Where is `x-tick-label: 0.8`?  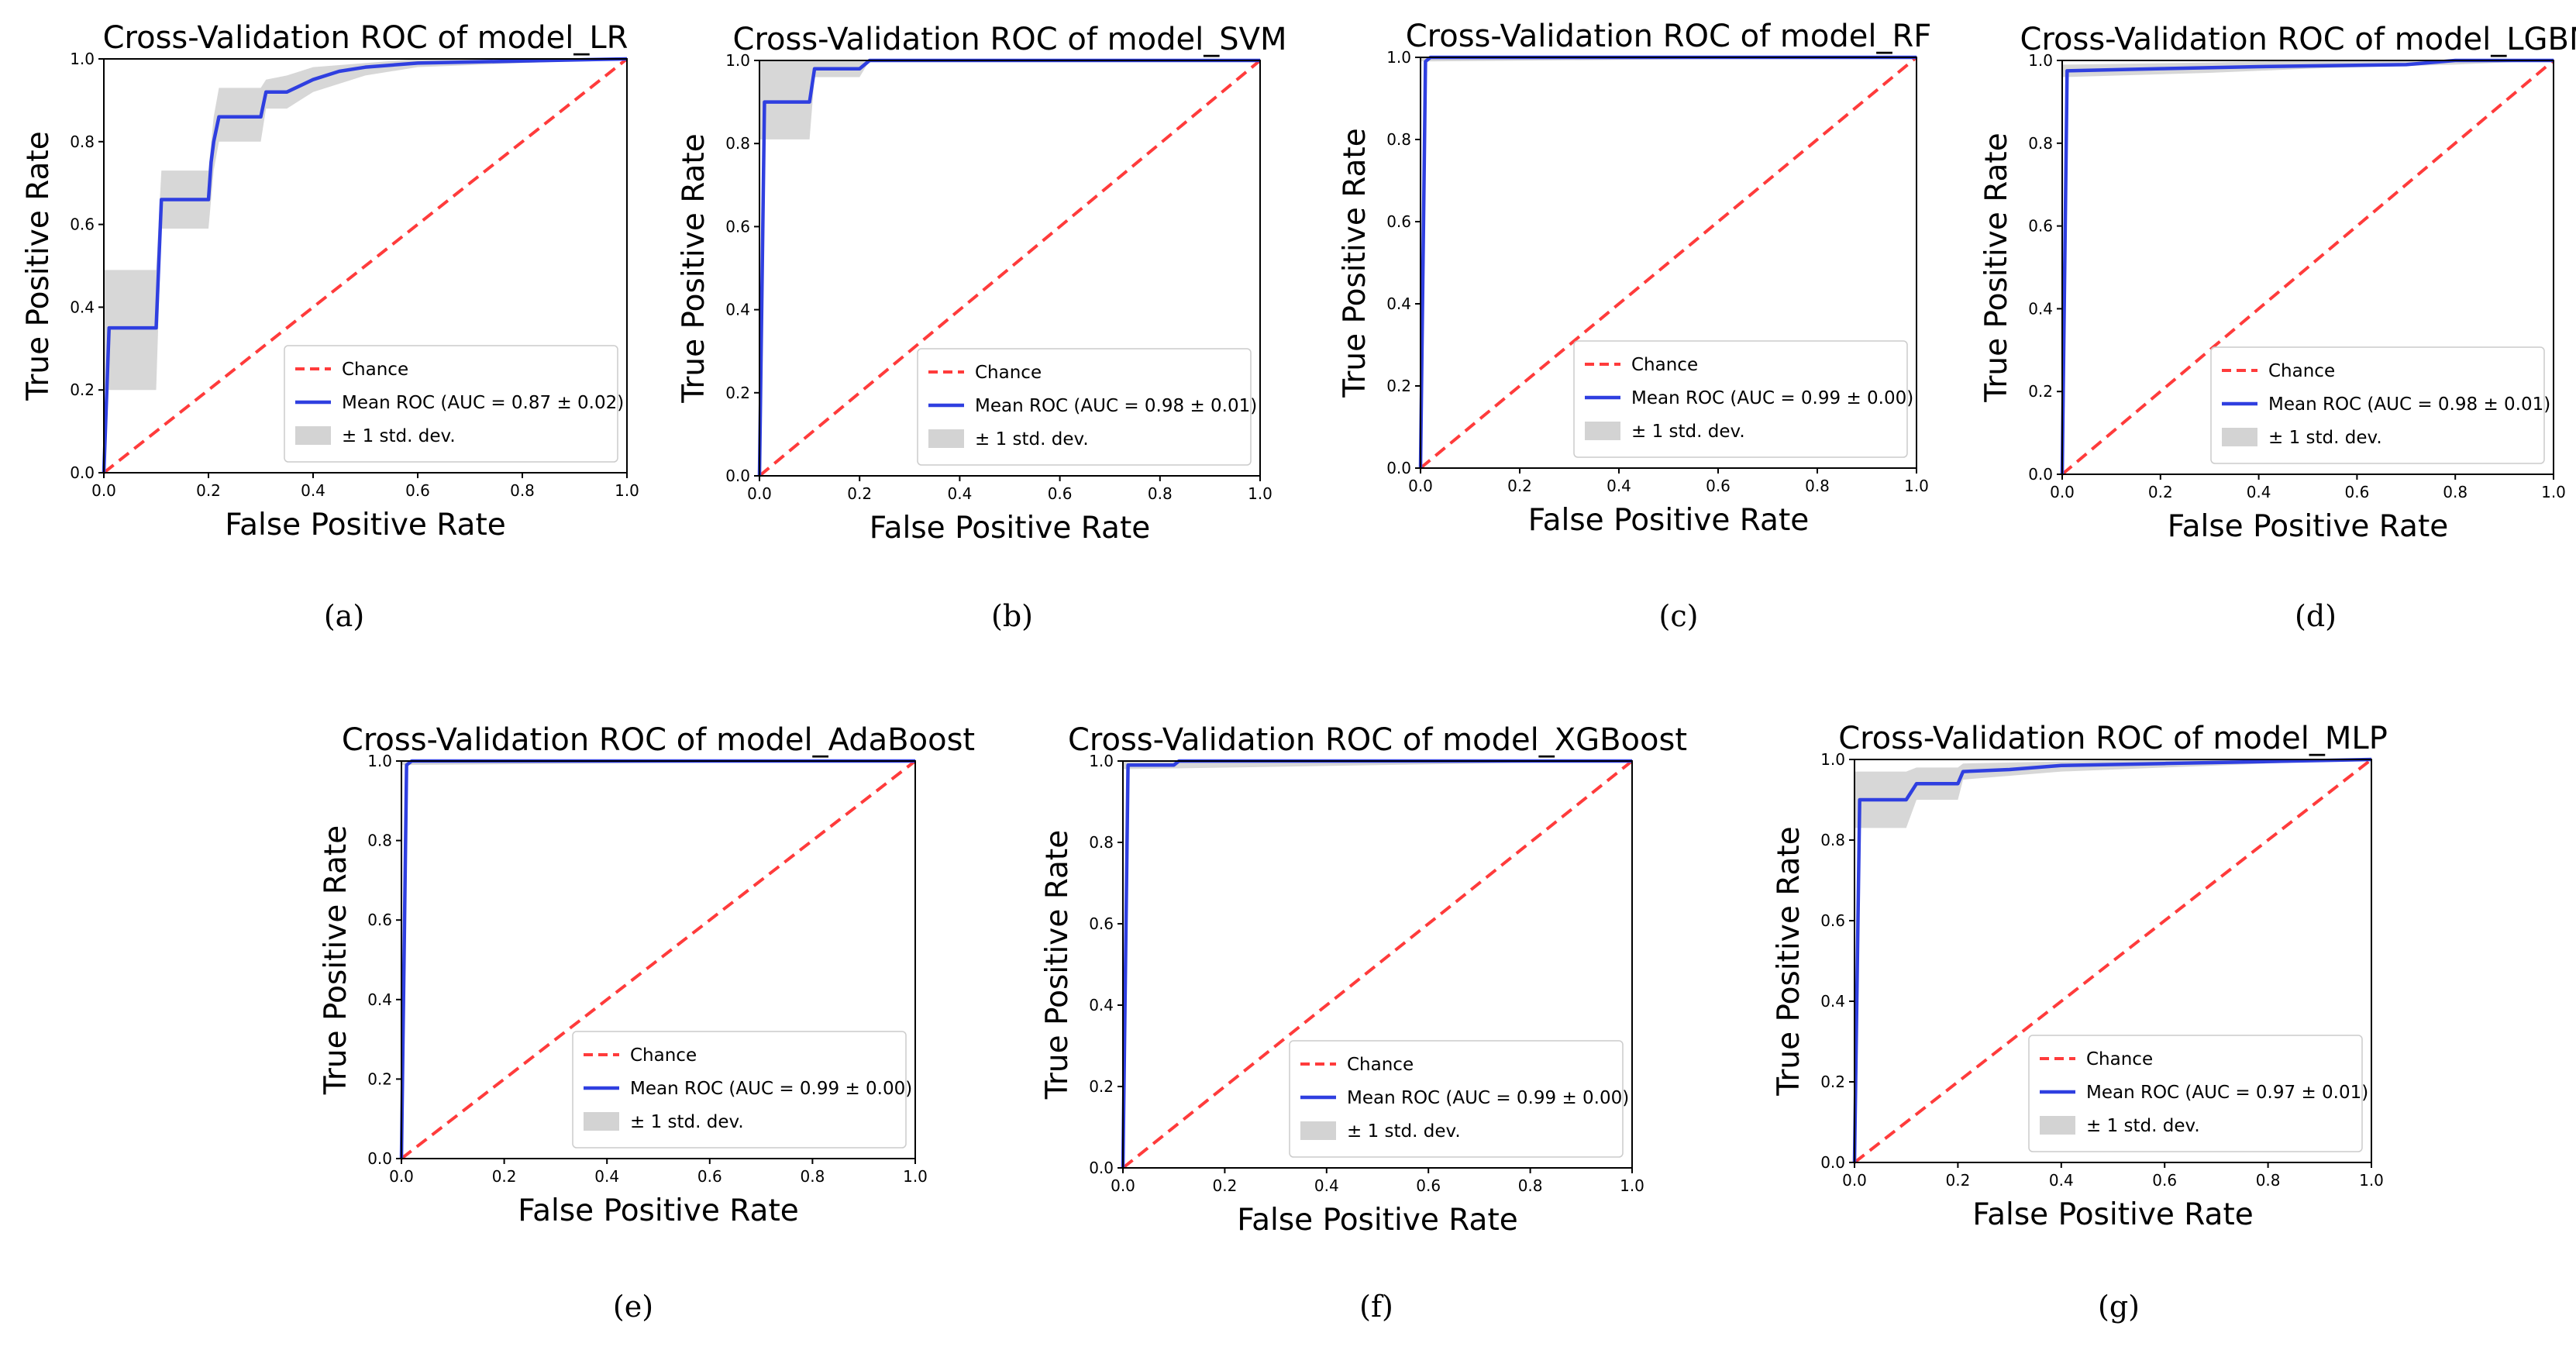
x-tick-label: 0.8 is located at coordinates (1160, 494).